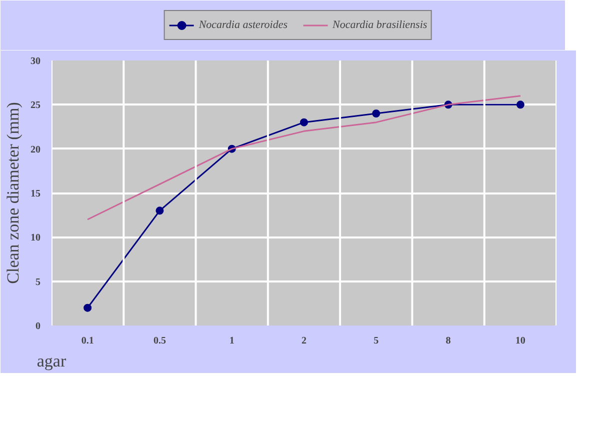 Image resolution: width=603 pixels, height=428 pixels. What do you see at coordinates (376, 341) in the screenshot?
I see `x-tick-label: 5` at bounding box center [376, 341].